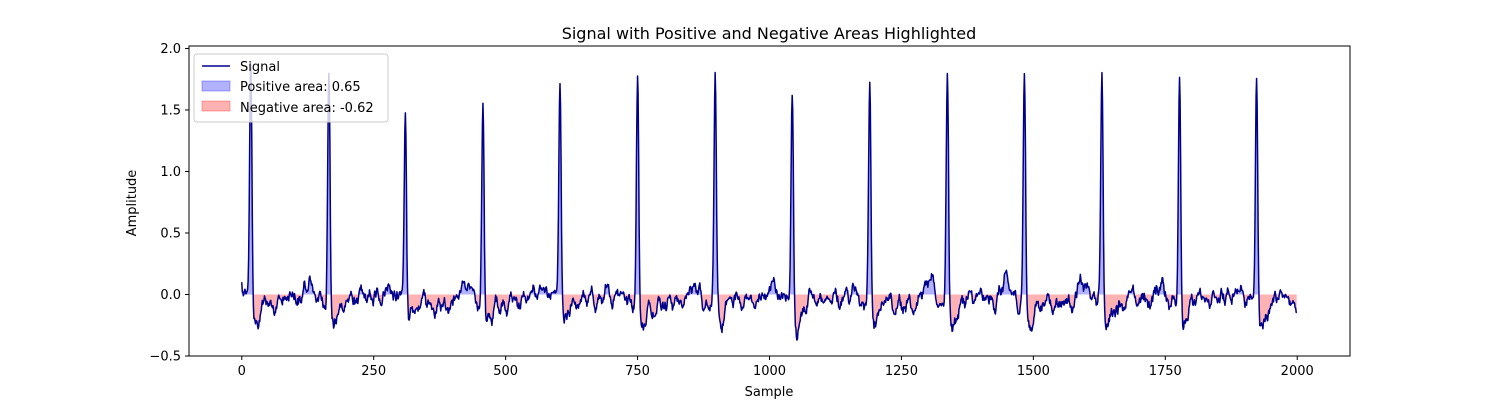 Image resolution: width=1500 pixels, height=400 pixels. Describe the element at coordinates (769, 392) in the screenshot. I see `x-axis-label: Sample` at that location.